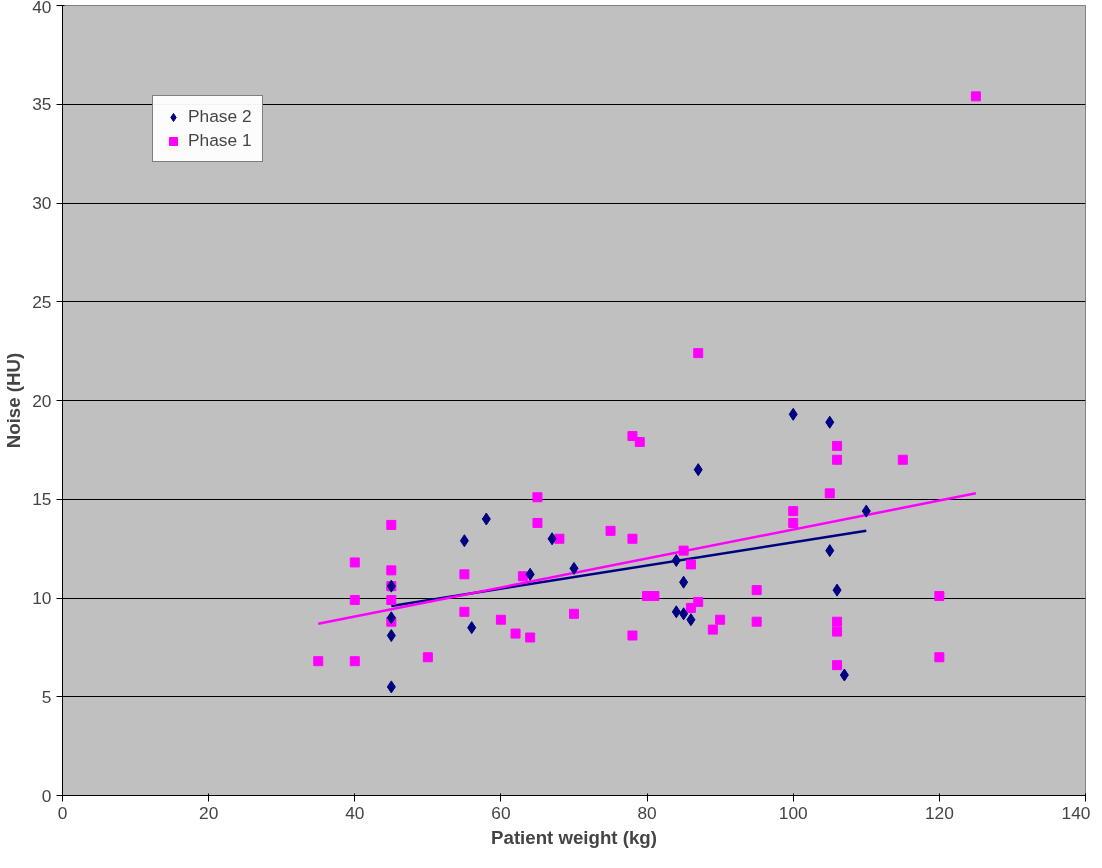 The height and width of the screenshot is (868, 1102). I want to click on x-tick-label: 20, so click(209, 812).